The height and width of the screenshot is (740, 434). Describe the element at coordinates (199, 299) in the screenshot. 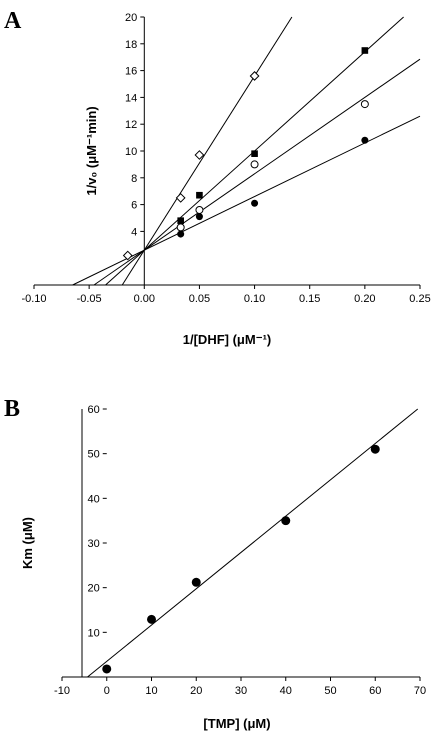

I see `panel-a-x-tick-label: 0.05` at that location.